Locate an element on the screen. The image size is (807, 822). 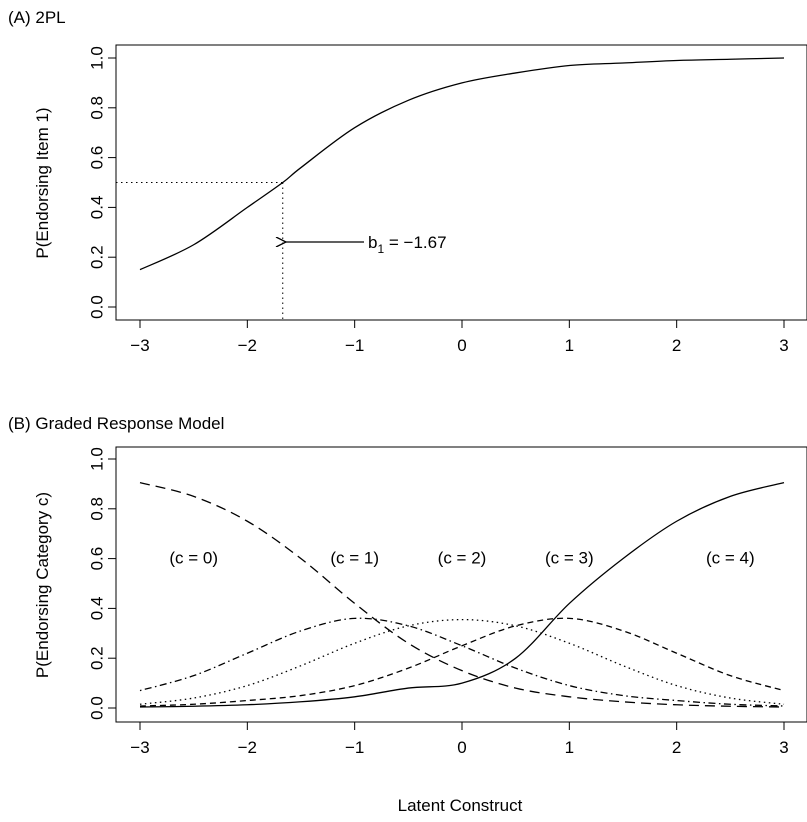
category-label-2: (c = 2) is located at coordinates (462, 558).